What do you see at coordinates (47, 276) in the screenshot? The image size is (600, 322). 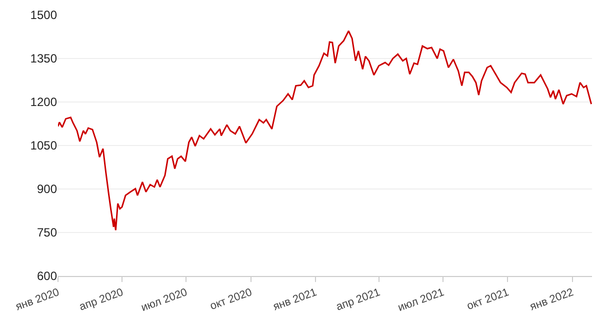 I see `y-tick-label: 600` at bounding box center [47, 276].